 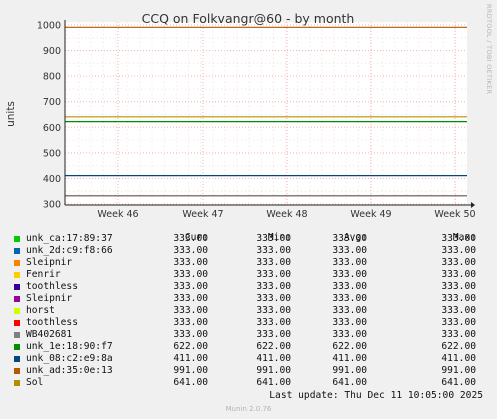 I want to click on legend-avg-value: 641.00, so click(x=349, y=382).